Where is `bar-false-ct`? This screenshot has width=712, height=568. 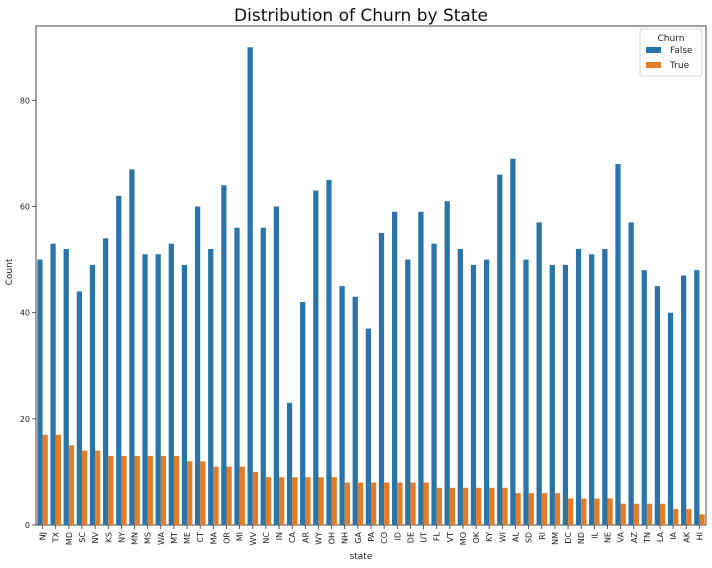 bar-false-ct is located at coordinates (197, 366).